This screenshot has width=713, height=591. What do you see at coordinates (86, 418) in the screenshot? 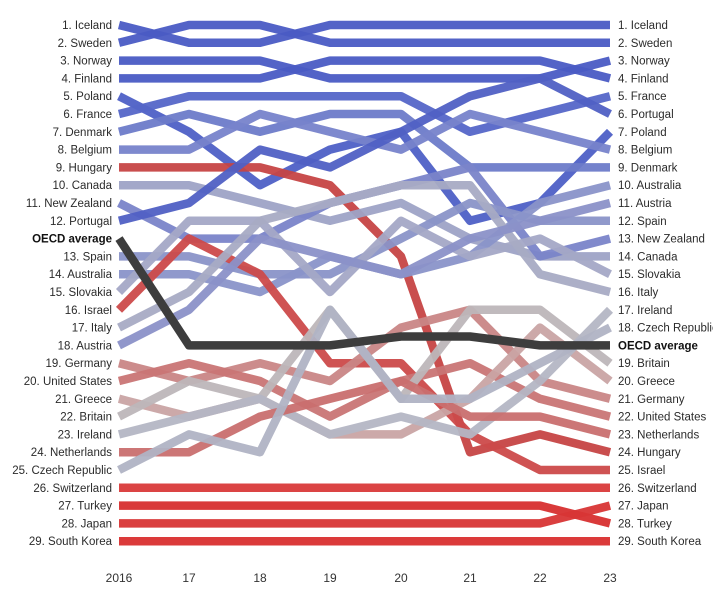
I see `left-rank-label: 22. Britain` at bounding box center [86, 418].